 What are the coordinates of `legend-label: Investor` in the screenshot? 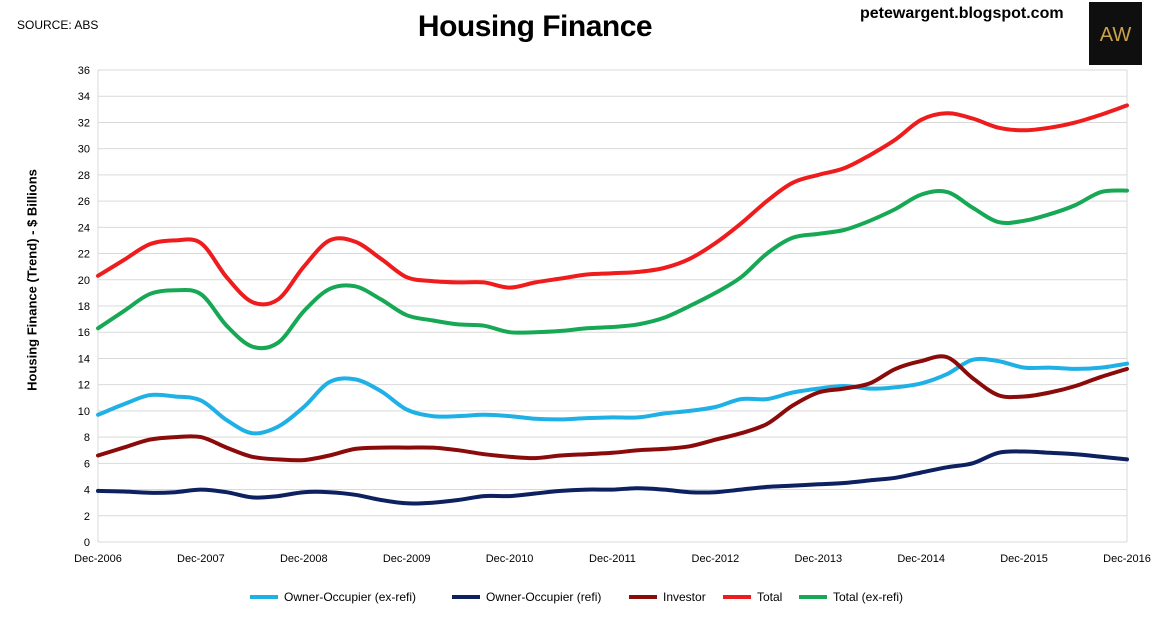 It's located at (684, 597).